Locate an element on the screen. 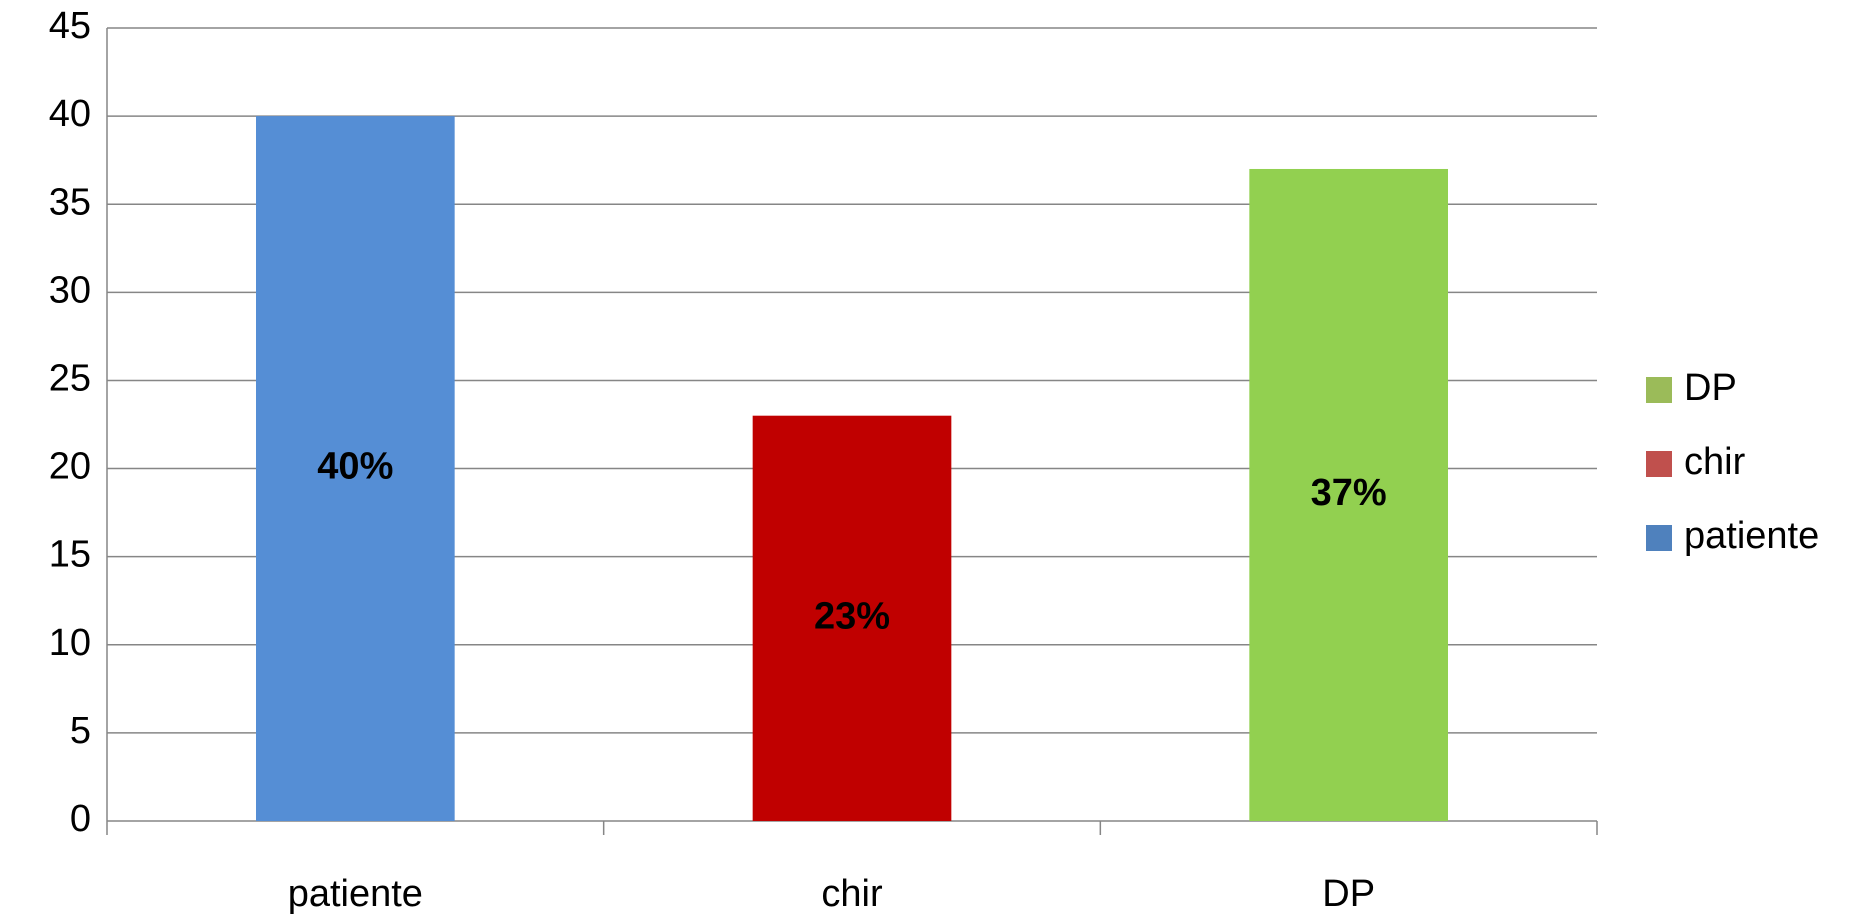 The image size is (1861, 916). data-label: 37% is located at coordinates (1349, 493).